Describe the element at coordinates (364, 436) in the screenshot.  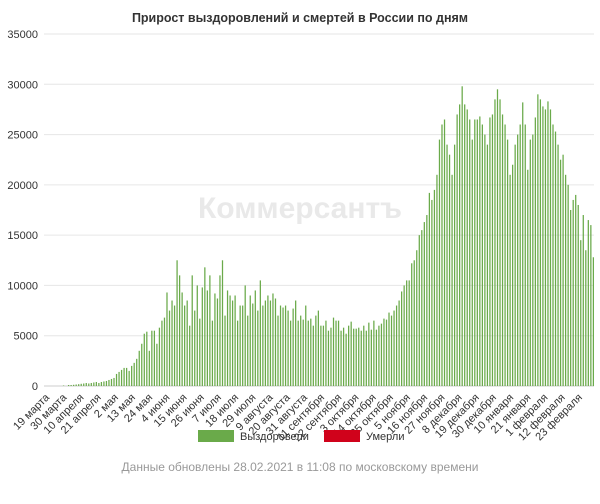
I see `legend-item-deaths: Умерли` at that location.